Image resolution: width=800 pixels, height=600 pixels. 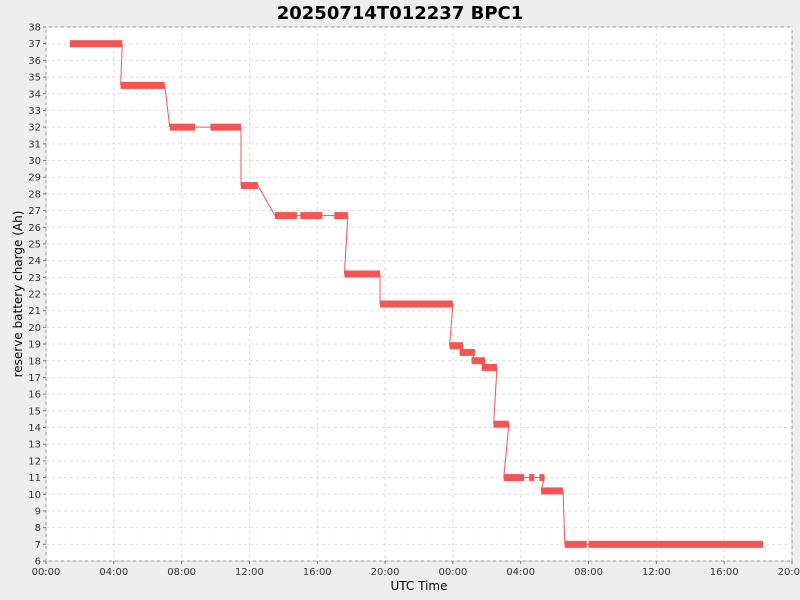 I want to click on y-tick-label: 37, so click(x=34, y=44).